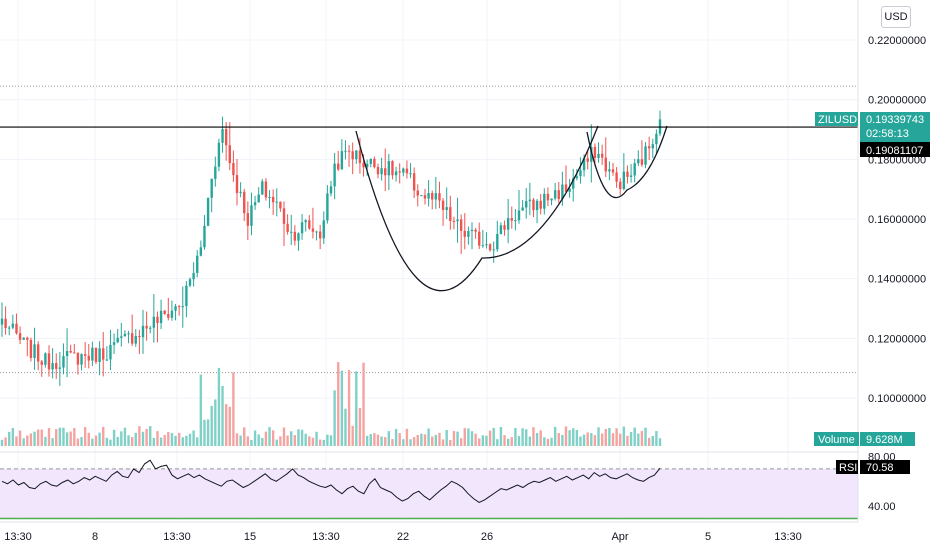 This screenshot has height=555, width=932. What do you see at coordinates (897, 220) in the screenshot?
I see `price-tick-label: 0.16000000` at bounding box center [897, 220].